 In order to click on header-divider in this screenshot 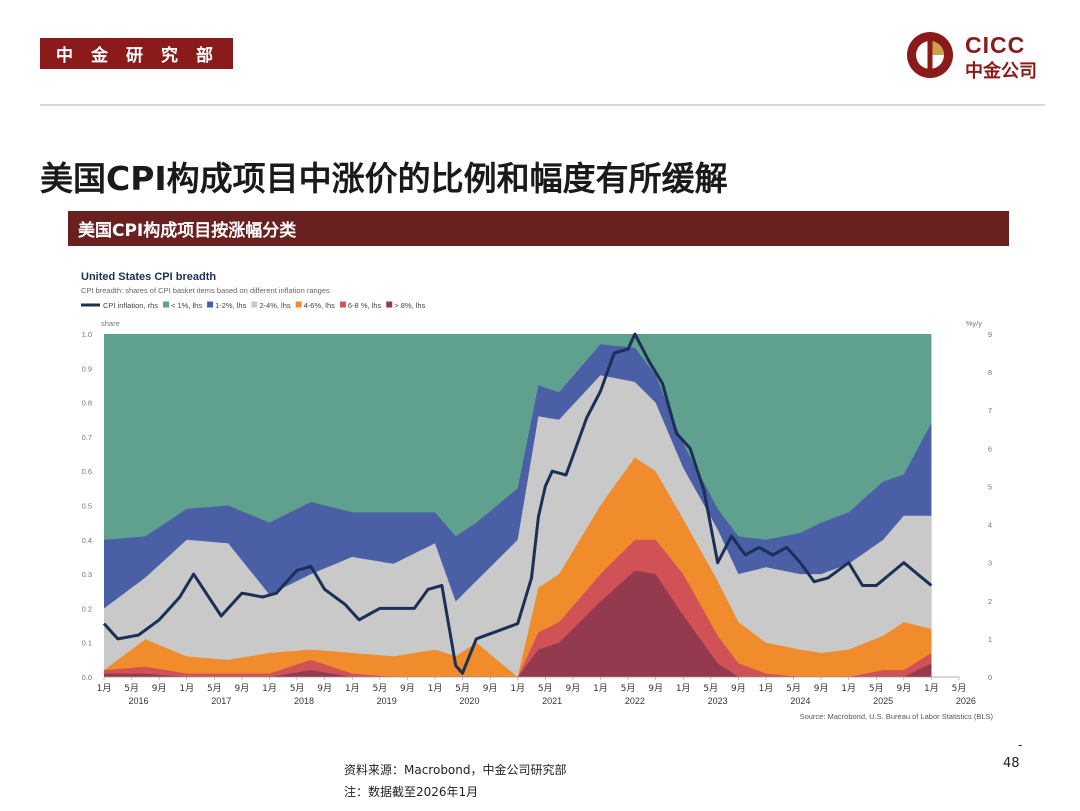, I will do `click(542, 105)`.